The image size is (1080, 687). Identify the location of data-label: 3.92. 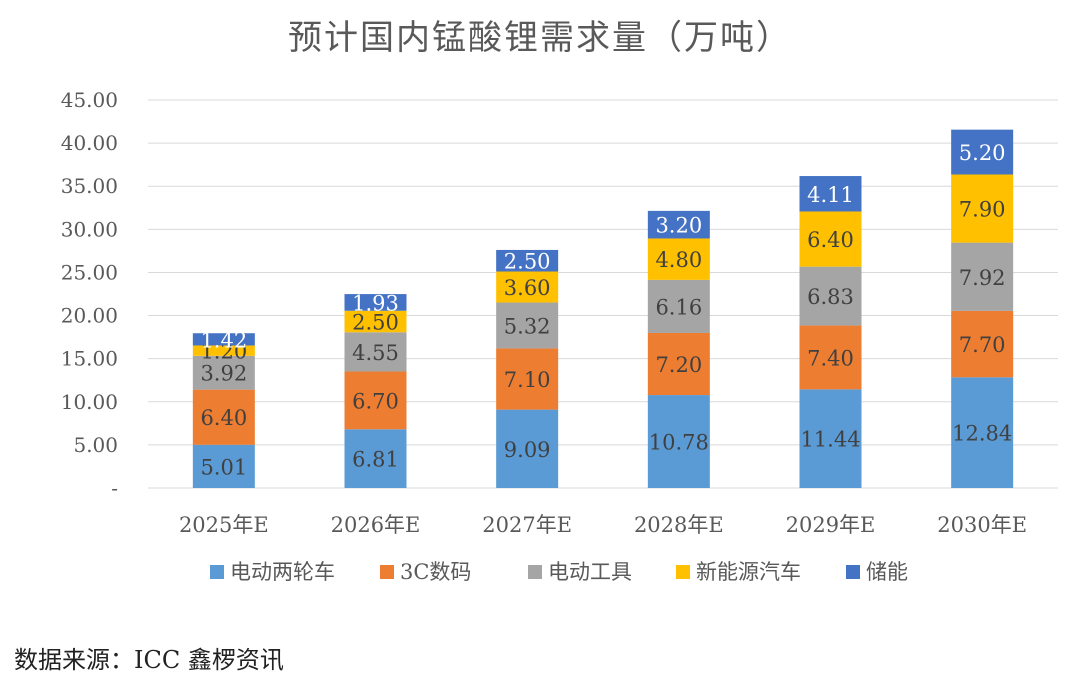
(223, 374).